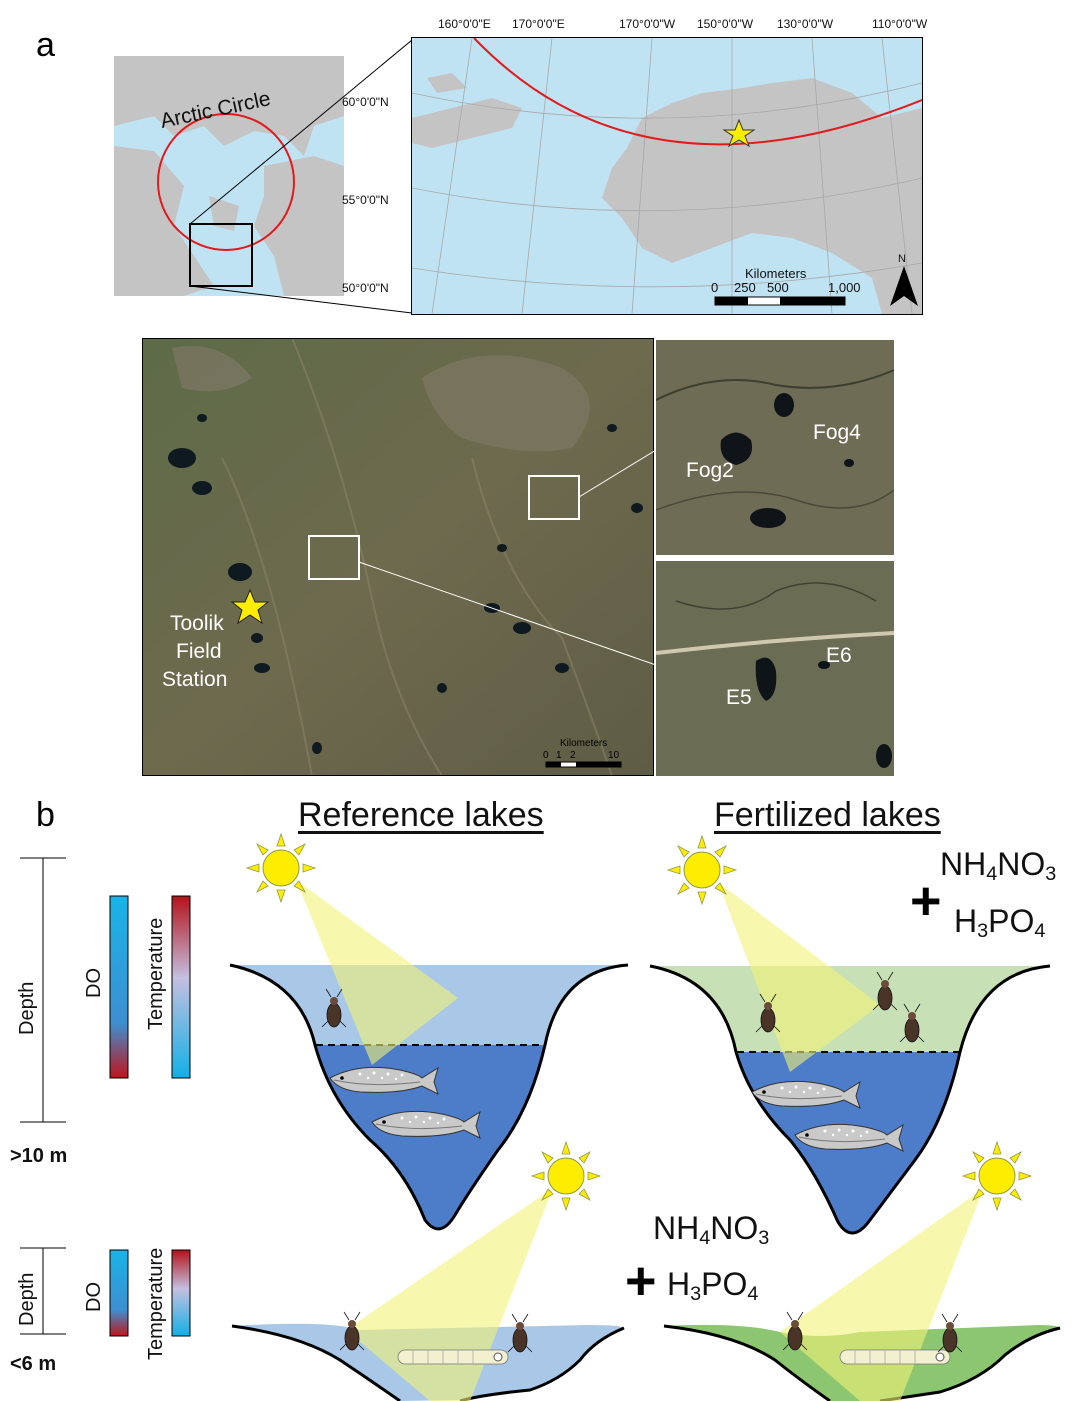 The width and height of the screenshot is (1075, 1401). What do you see at coordinates (45, 815) in the screenshot?
I see `panel-b-letter: b` at bounding box center [45, 815].